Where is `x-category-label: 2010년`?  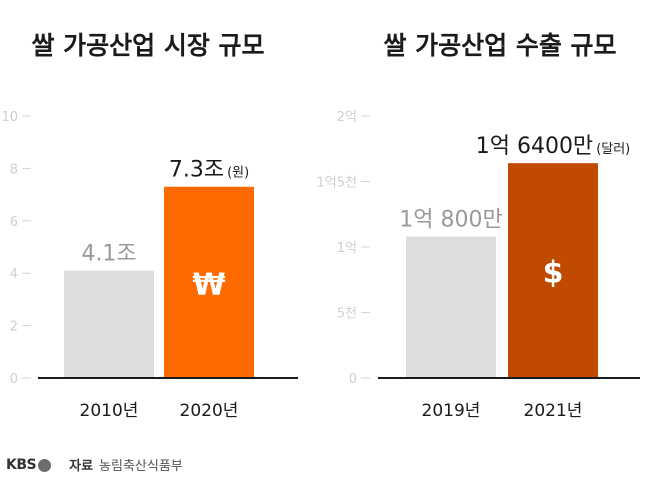 x-category-label: 2010년 is located at coordinates (109, 411).